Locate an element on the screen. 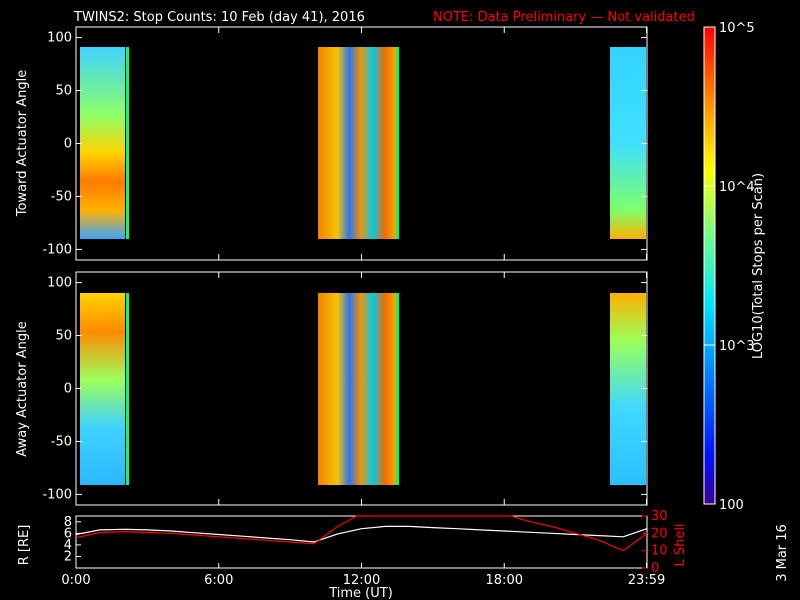 The width and height of the screenshot is (800, 600). orbit-ytick-left-label: 2 is located at coordinates (68, 556).